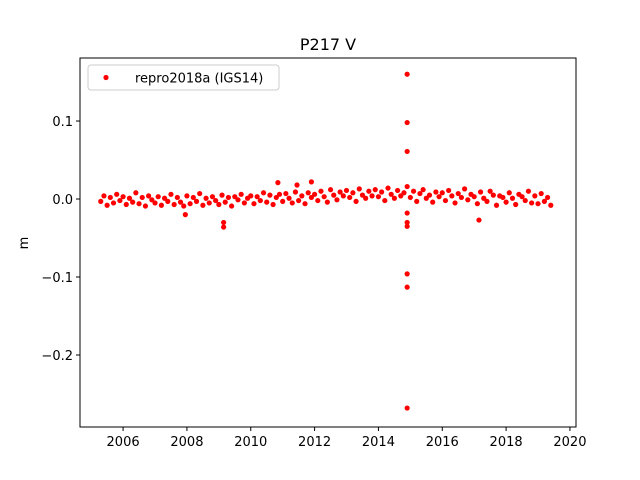  What do you see at coordinates (442, 442) in the screenshot?
I see `x-tick-label: 2016` at bounding box center [442, 442].